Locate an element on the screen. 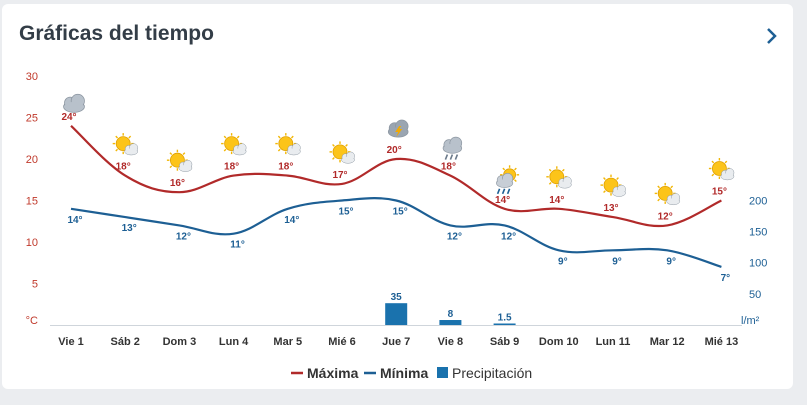 Image resolution: width=807 pixels, height=405 pixels. chart-legend: Máxima Mínima Precipitación is located at coordinates (411, 373).